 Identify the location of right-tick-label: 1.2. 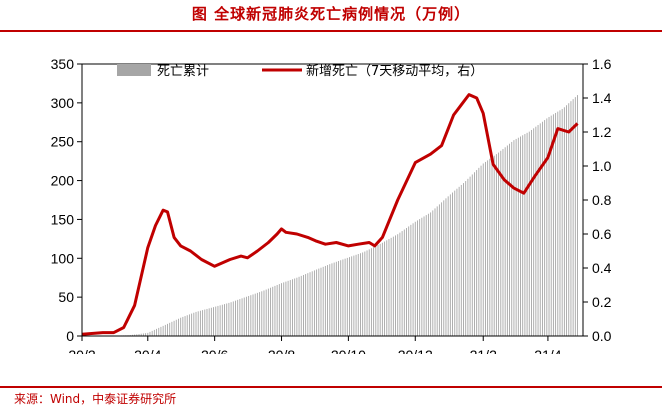
(602, 132).